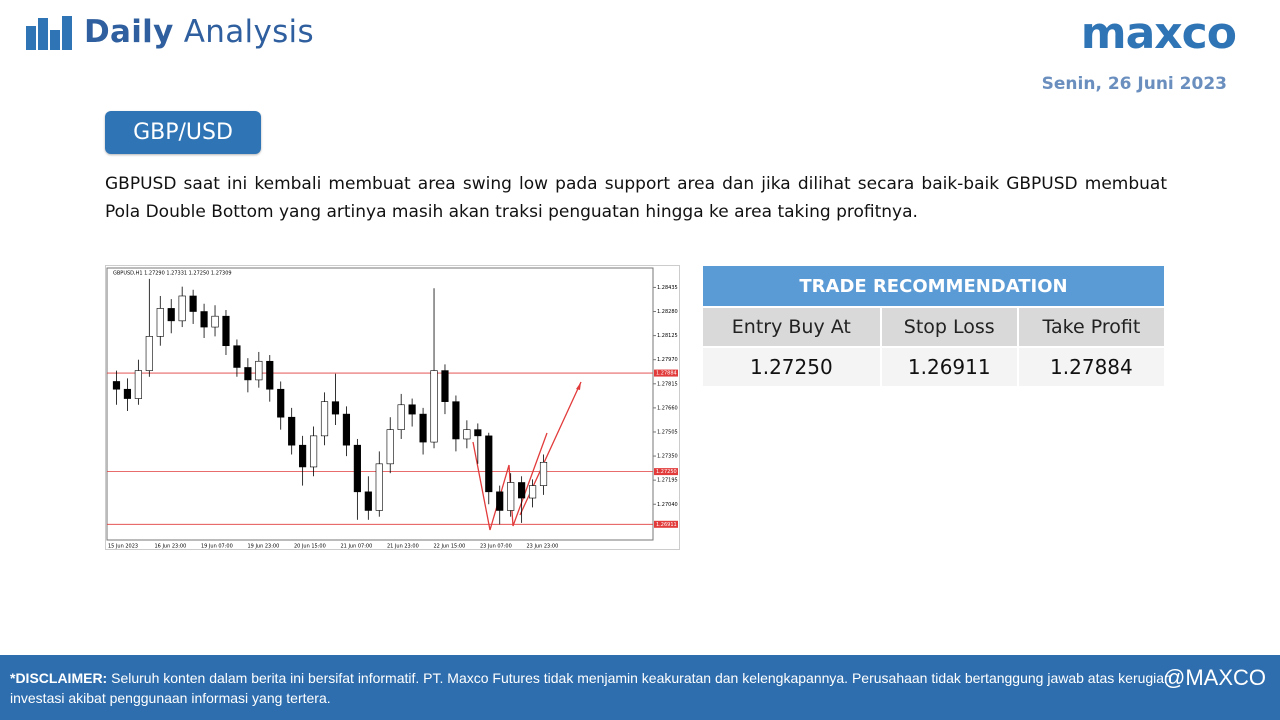 This screenshot has width=1280, height=720. What do you see at coordinates (171, 547) in the screenshot?
I see `x-tick-label: 16 Jun 23:00` at bounding box center [171, 547].